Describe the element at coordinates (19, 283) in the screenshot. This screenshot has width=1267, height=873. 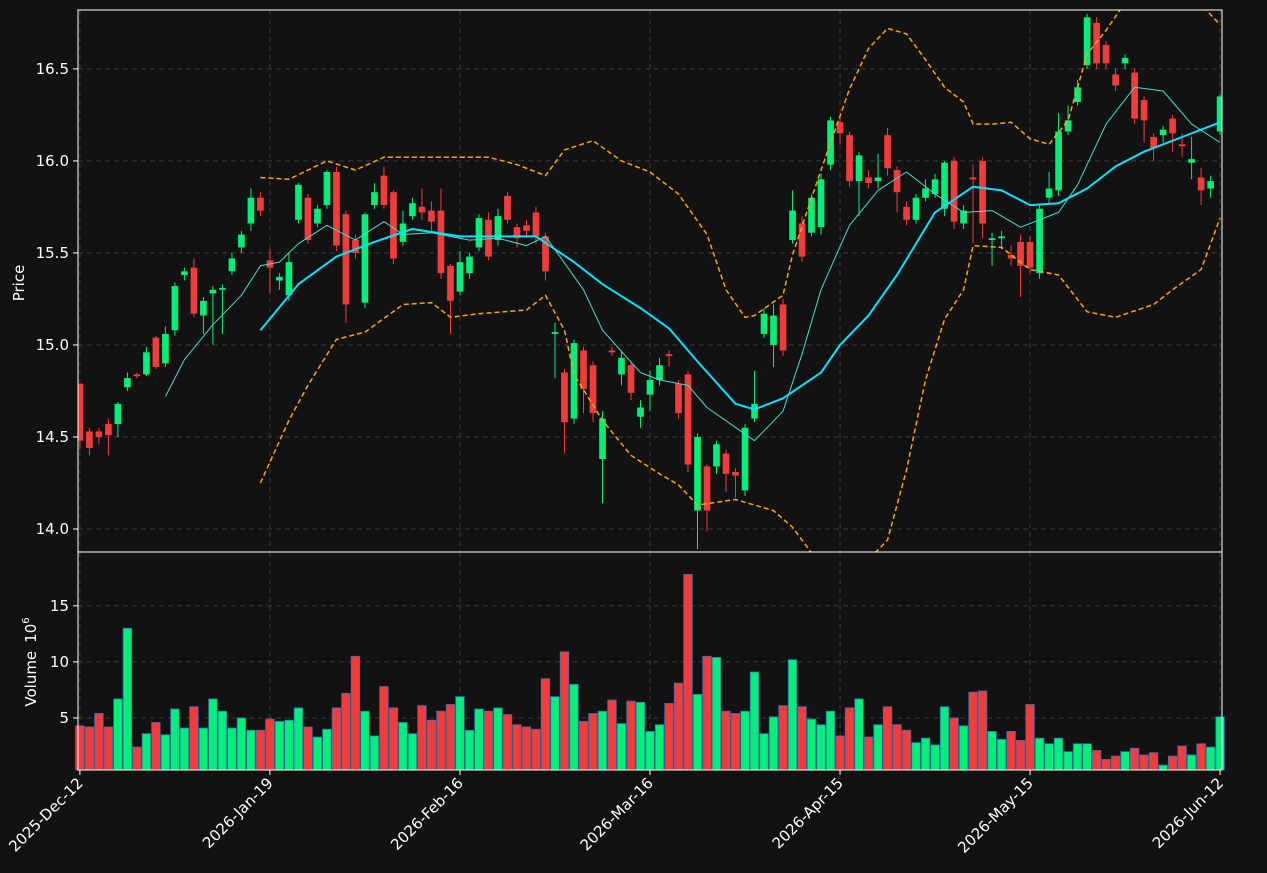
I see `y-axis-label: Price` at that location.